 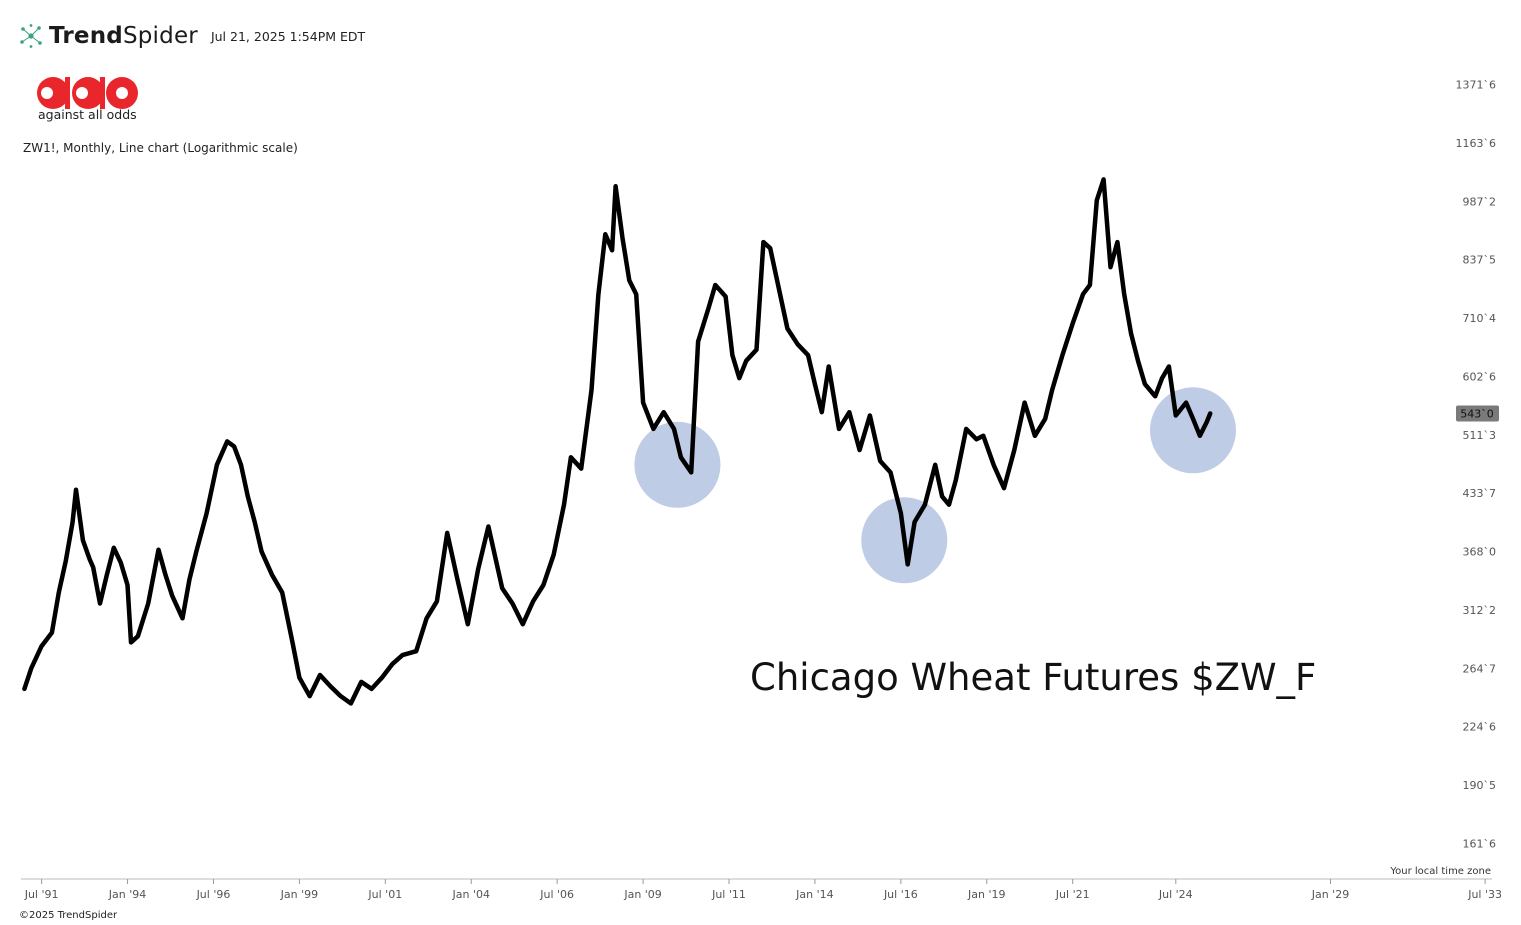 I want to click on y-tick-label: 1371`6, so click(x=1476, y=85).